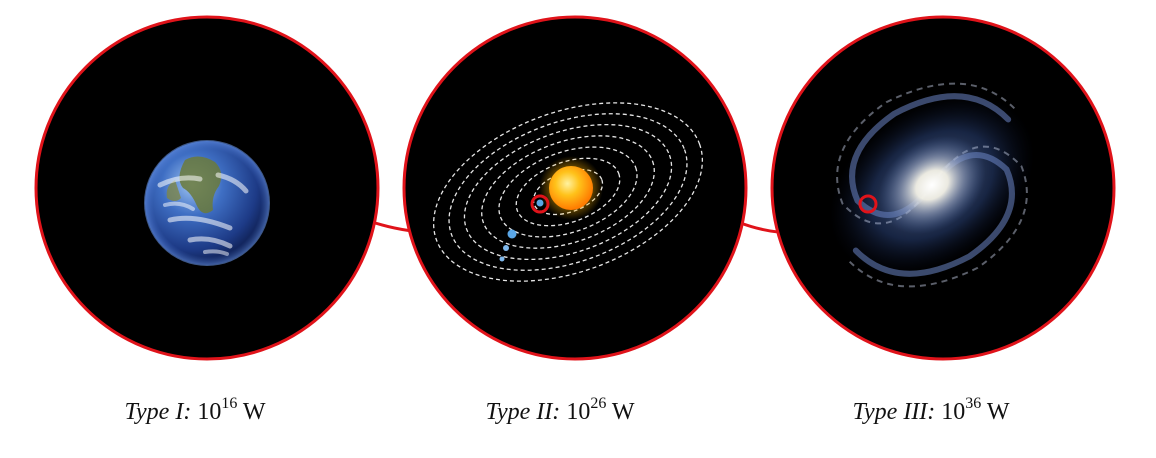 The height and width of the screenshot is (458, 1156). What do you see at coordinates (158, 412) in the screenshot?
I see `caption-label: Type I:` at bounding box center [158, 412].